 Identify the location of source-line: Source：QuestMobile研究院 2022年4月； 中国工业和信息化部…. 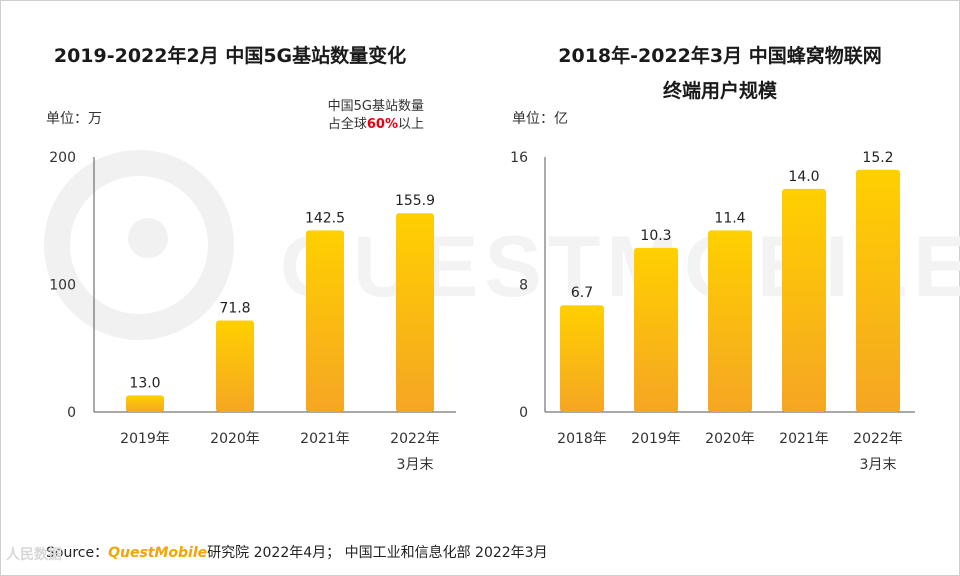
(297, 552).